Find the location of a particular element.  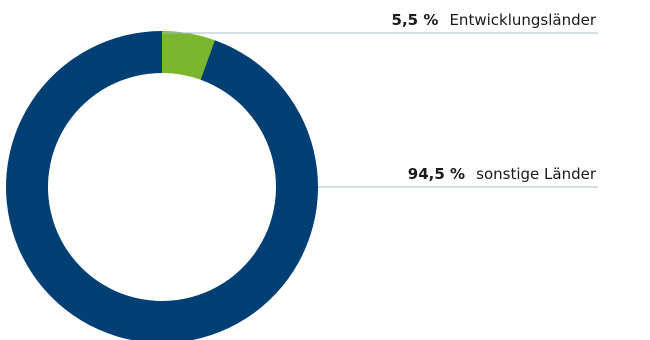

slice-value-sonstige-laender: 94,5 % is located at coordinates (436, 174).